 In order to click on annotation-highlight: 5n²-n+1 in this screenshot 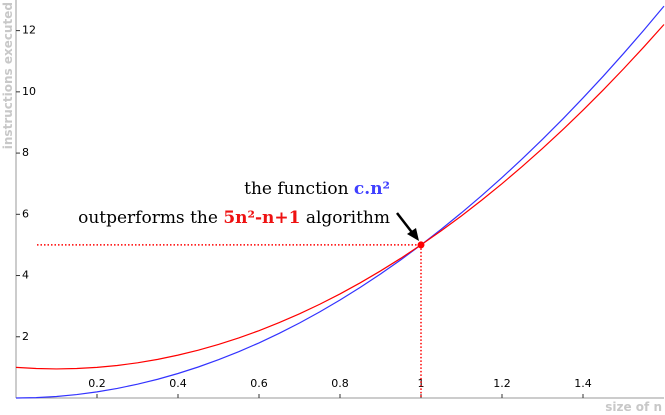, I will do `click(261, 218)`.